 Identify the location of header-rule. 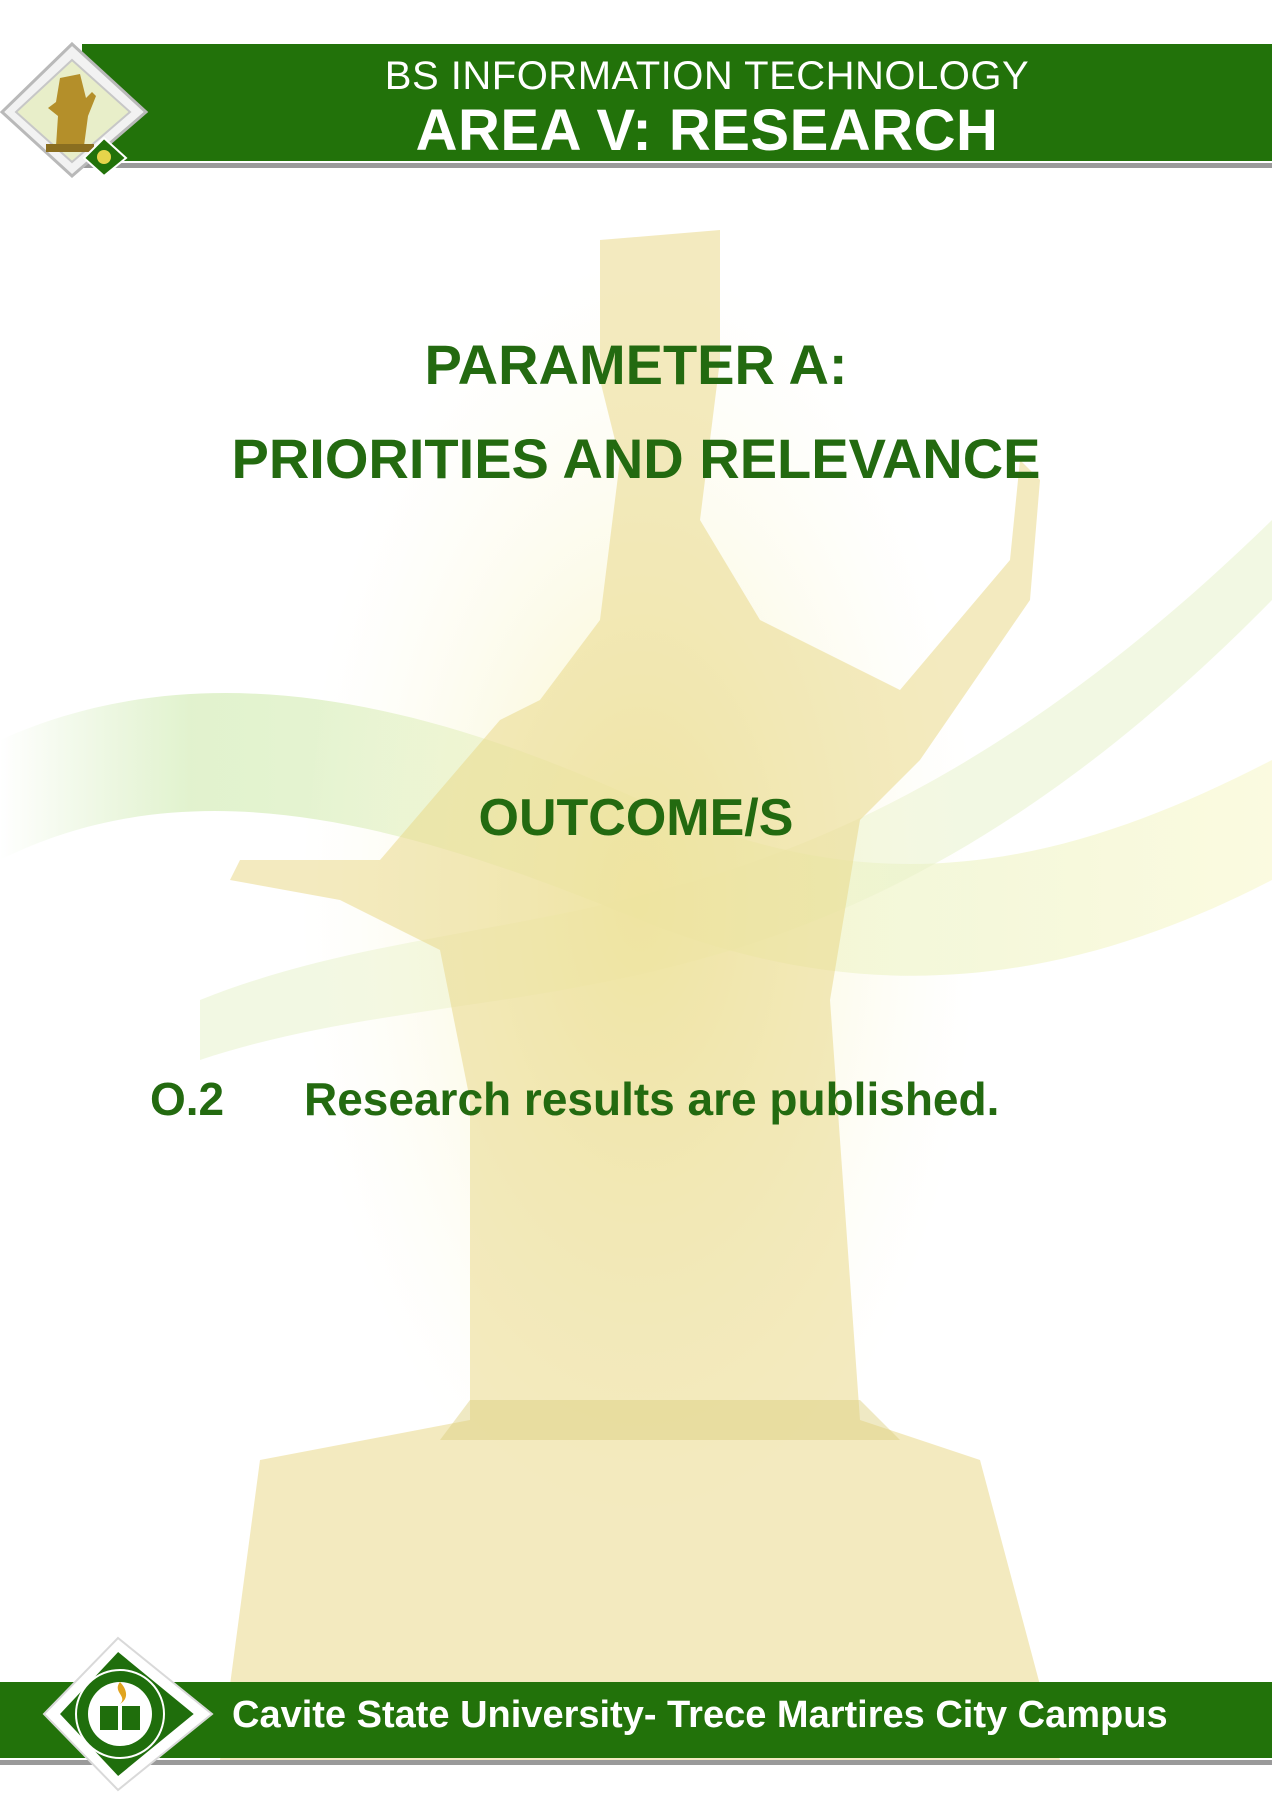
(677, 165).